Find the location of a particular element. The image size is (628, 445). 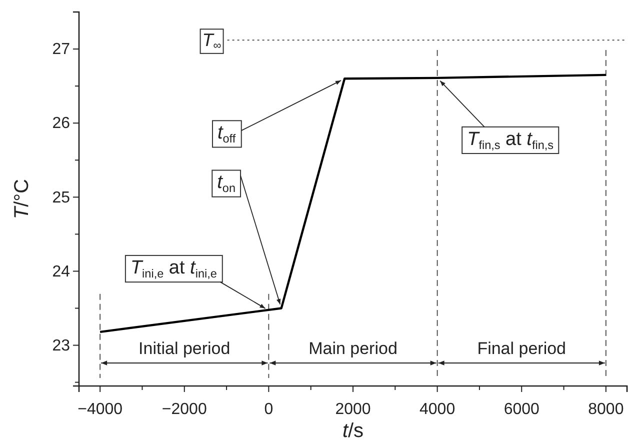

x-tick-label: 0 is located at coordinates (269, 409).